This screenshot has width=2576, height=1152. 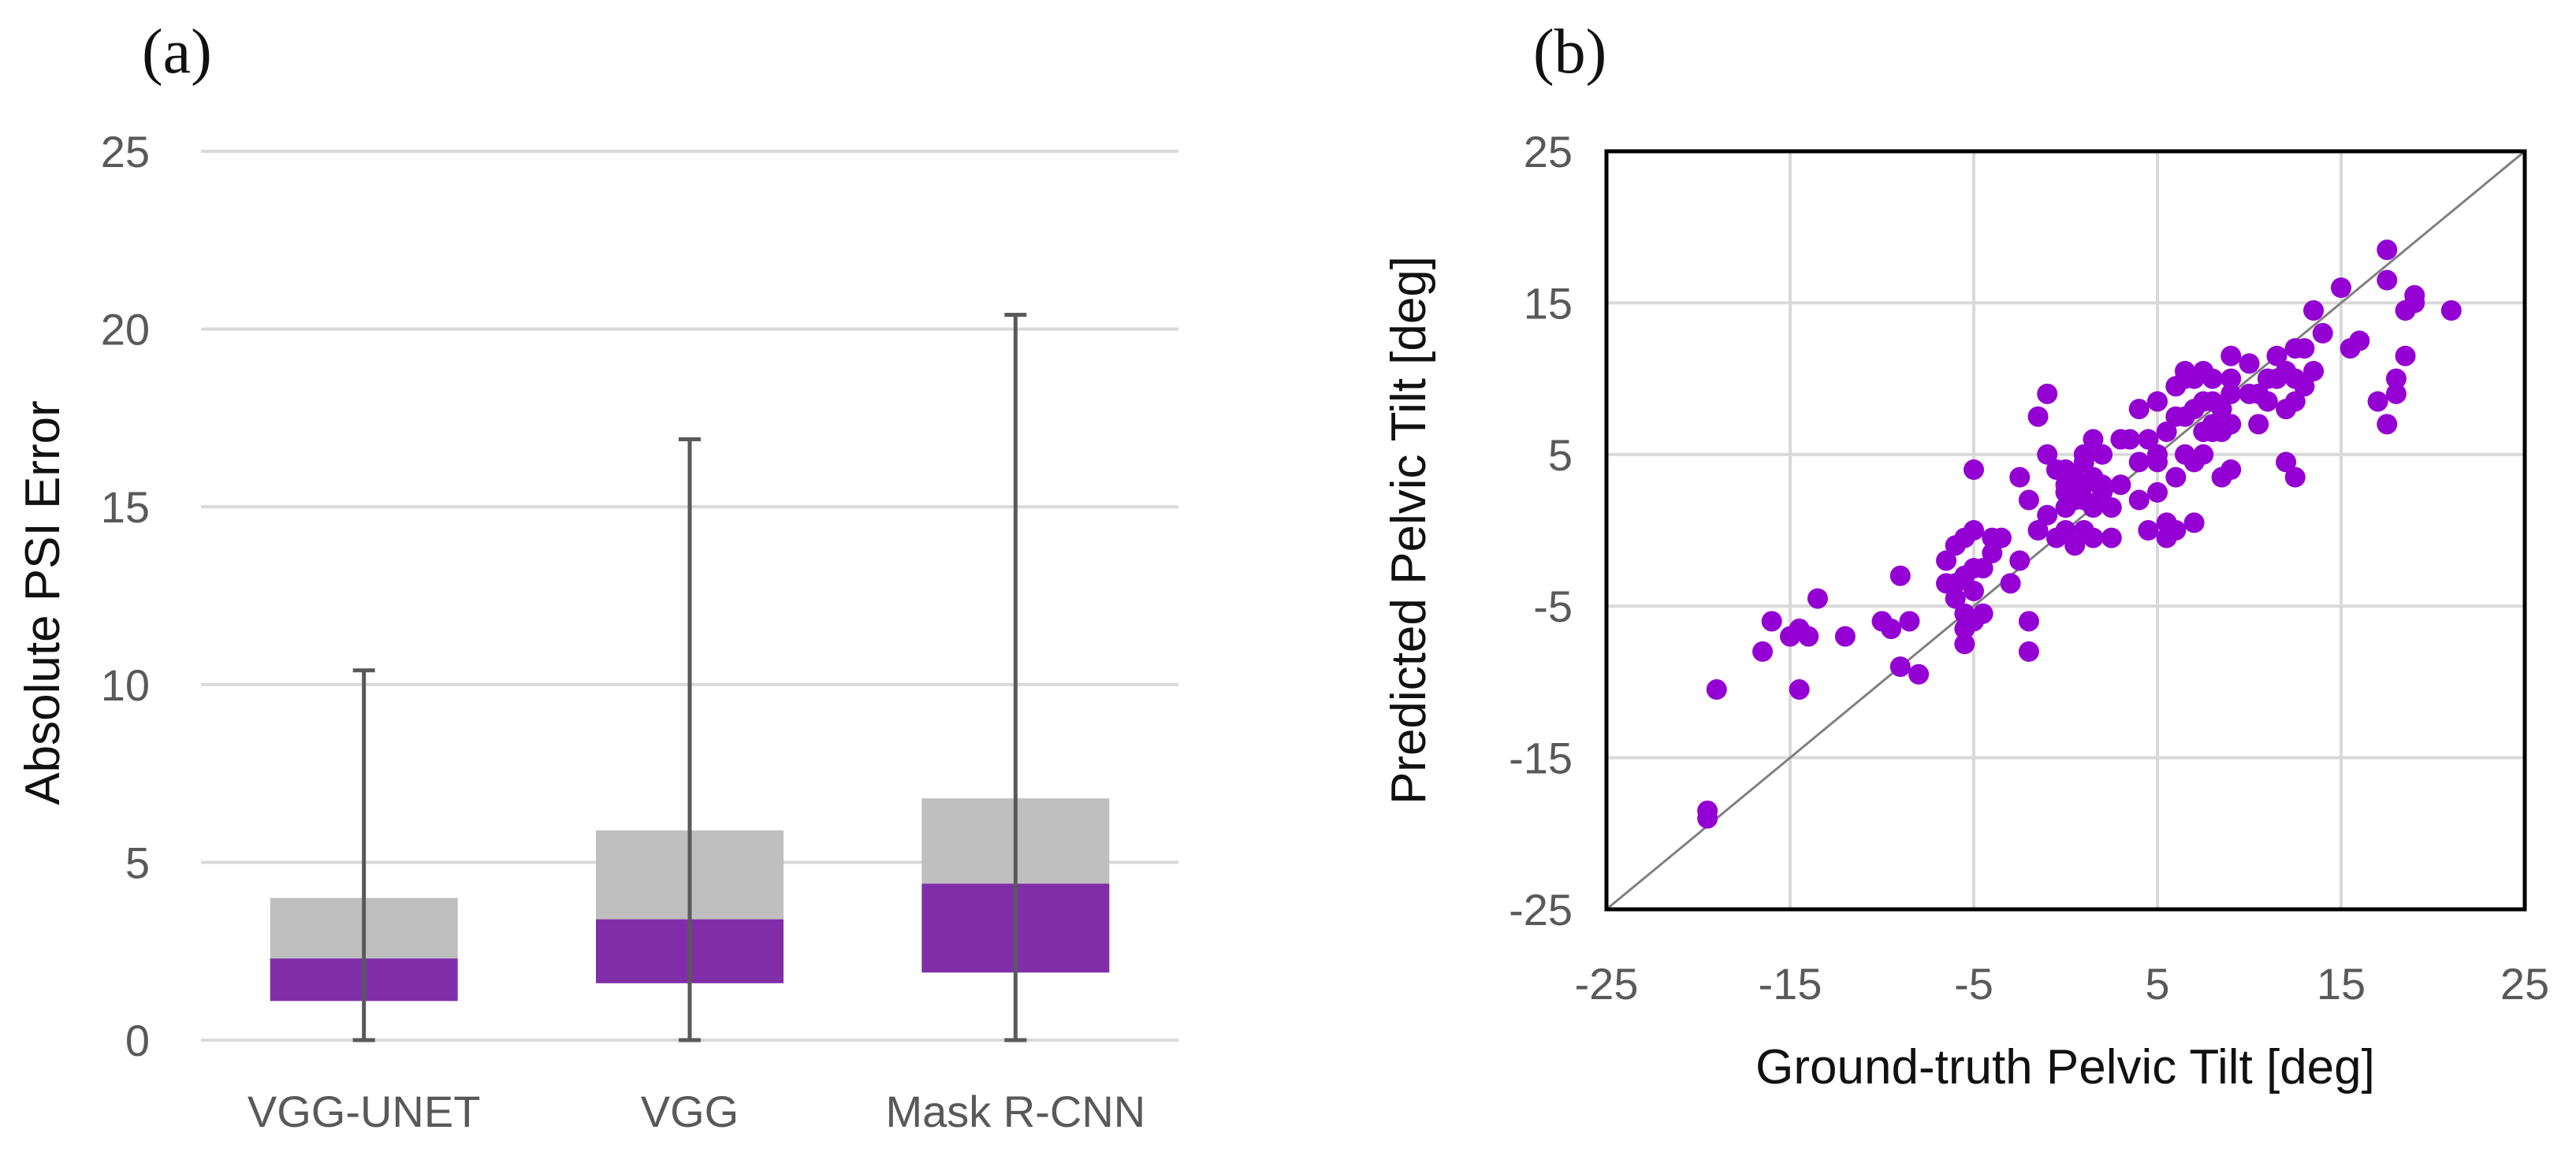 What do you see at coordinates (1607, 984) in the screenshot?
I see `x-tick-label: -25` at bounding box center [1607, 984].